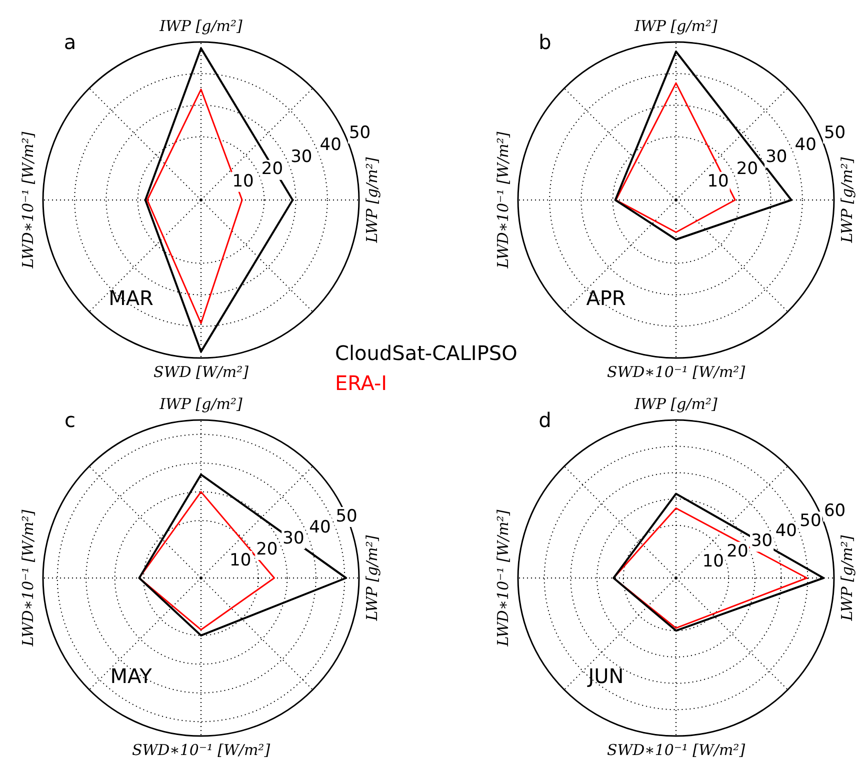  What do you see at coordinates (361, 383) in the screenshot?
I see `text: ERA-I` at bounding box center [361, 383].